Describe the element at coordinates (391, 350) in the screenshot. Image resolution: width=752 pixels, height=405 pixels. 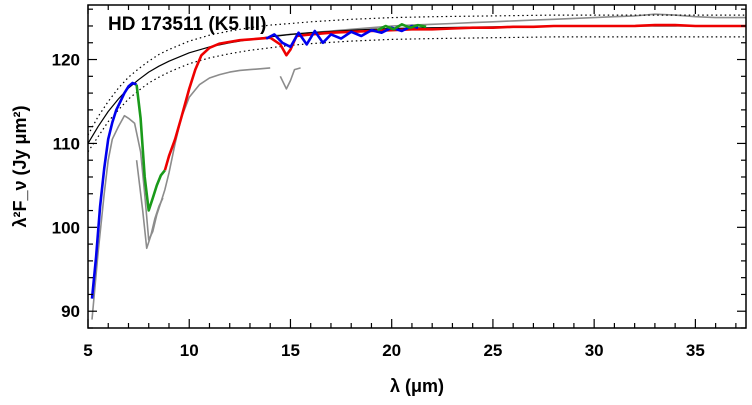
I see `x-tick-label-20: 20` at that location.